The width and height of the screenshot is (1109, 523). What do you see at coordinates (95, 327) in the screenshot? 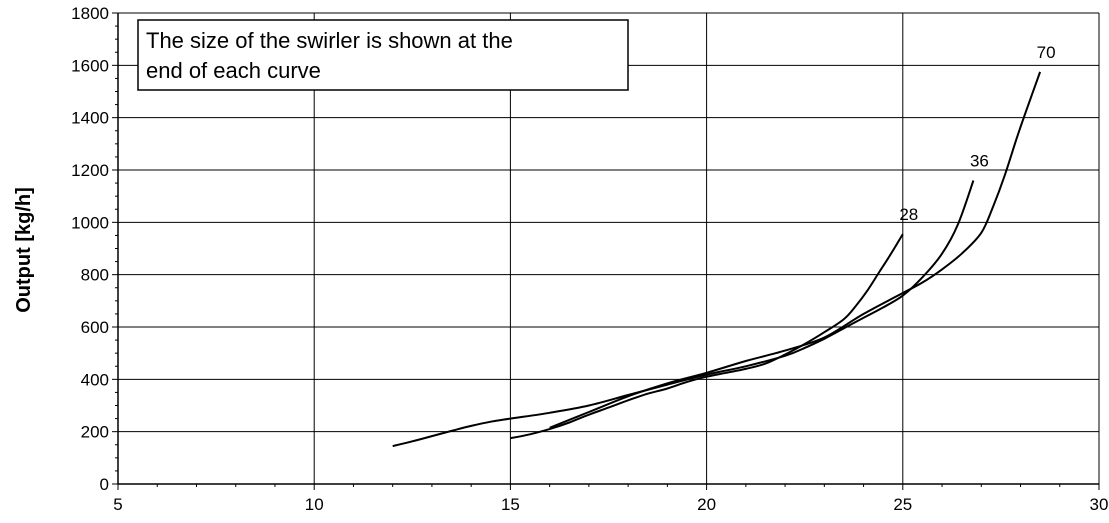
I see `y-tick-label: 600` at bounding box center [95, 327].